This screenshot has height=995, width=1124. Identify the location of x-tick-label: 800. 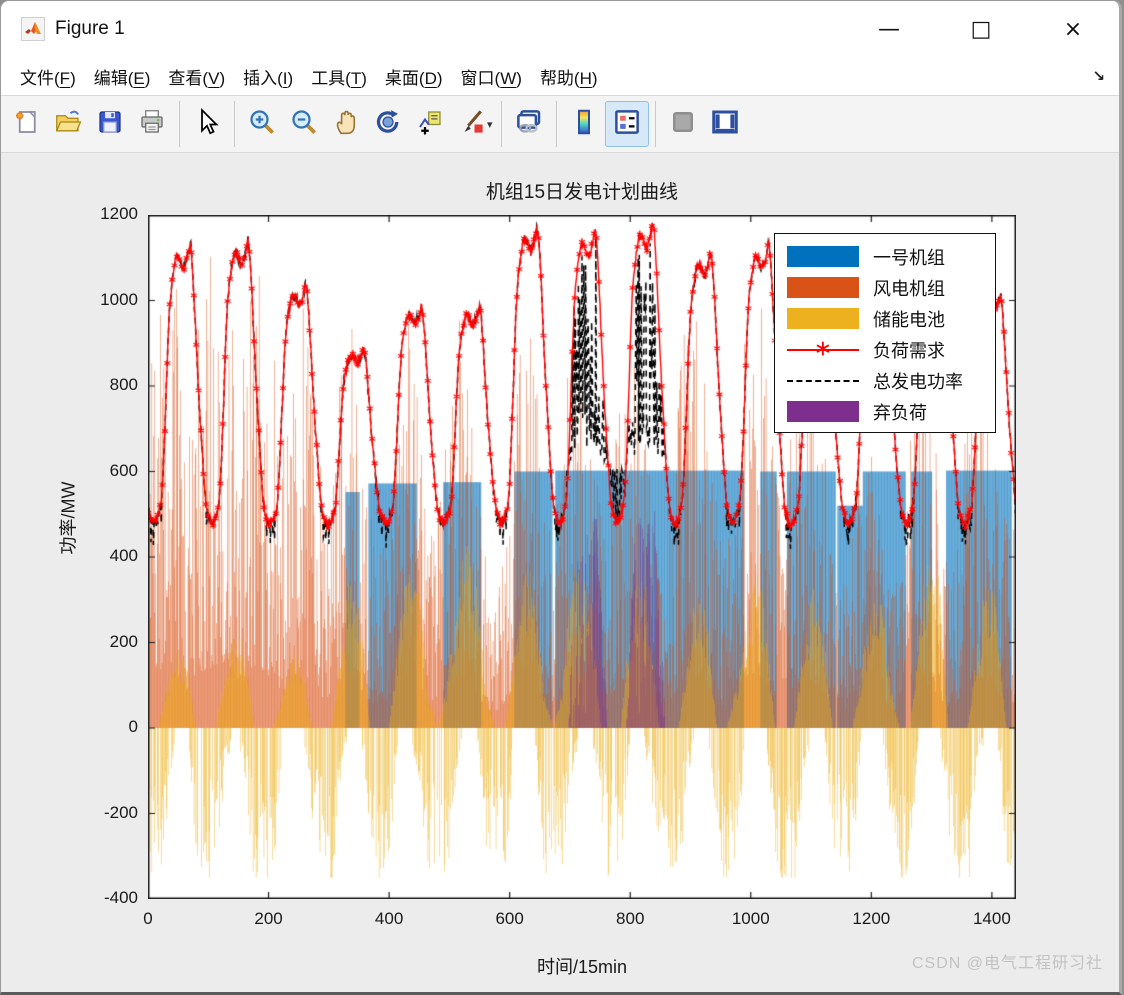
(630, 918).